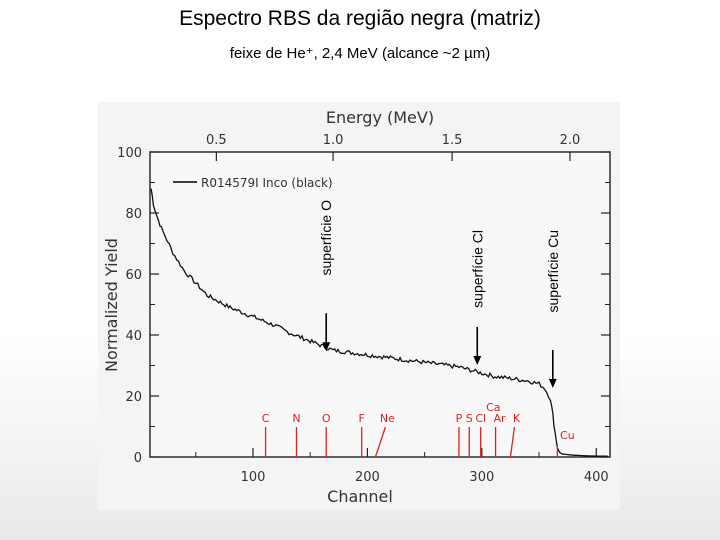 The width and height of the screenshot is (720, 540). I want to click on surface-label: superfície Cl, so click(477, 269).